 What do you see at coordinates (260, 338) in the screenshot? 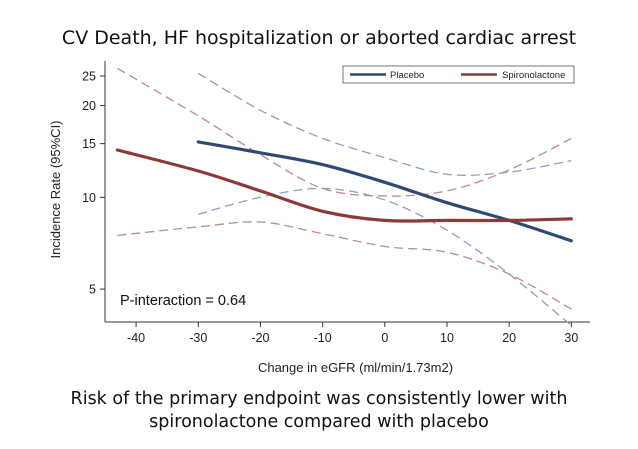
I see `x-tick-label: -20` at bounding box center [260, 338].